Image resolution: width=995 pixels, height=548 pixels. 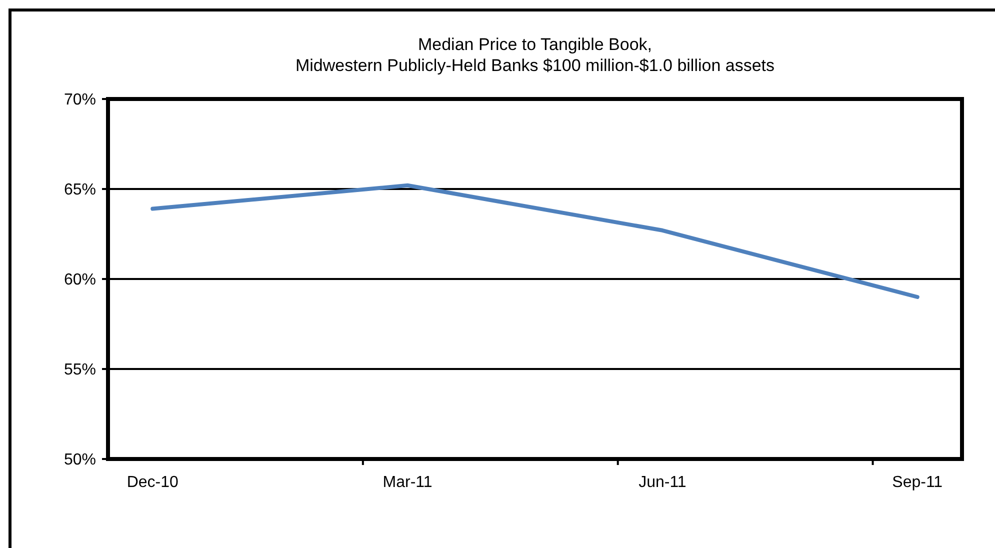 What do you see at coordinates (80, 190) in the screenshot?
I see `y-tick-label: 65%` at bounding box center [80, 190].